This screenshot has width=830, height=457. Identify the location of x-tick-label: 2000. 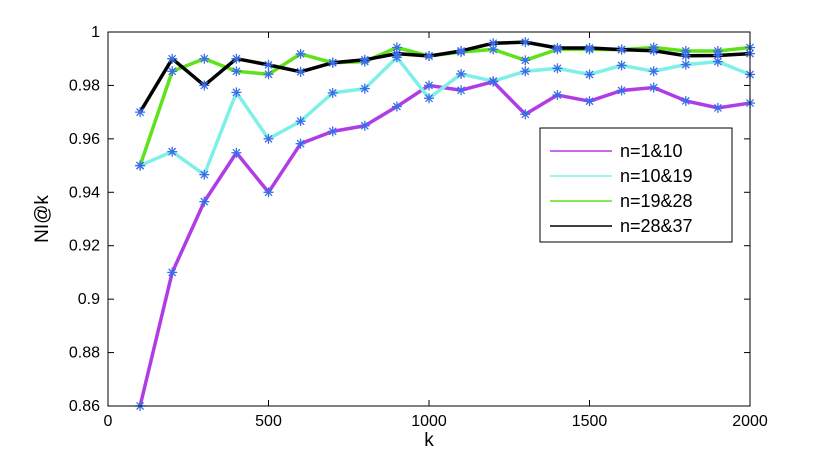
(750, 421).